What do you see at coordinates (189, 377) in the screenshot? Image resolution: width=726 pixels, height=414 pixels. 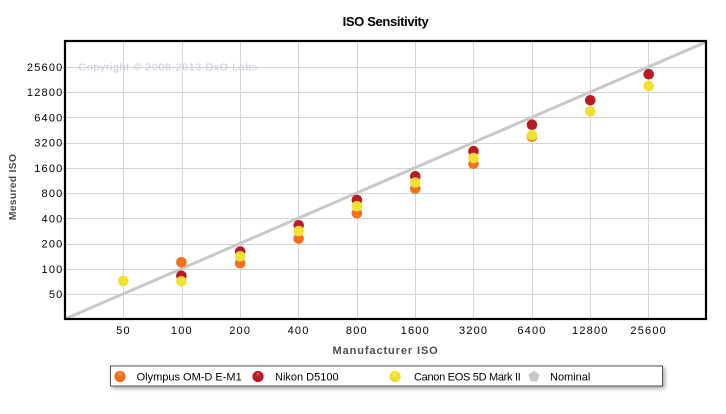 I see `svg-text: Olympus OM-D E-M1` at bounding box center [189, 377].